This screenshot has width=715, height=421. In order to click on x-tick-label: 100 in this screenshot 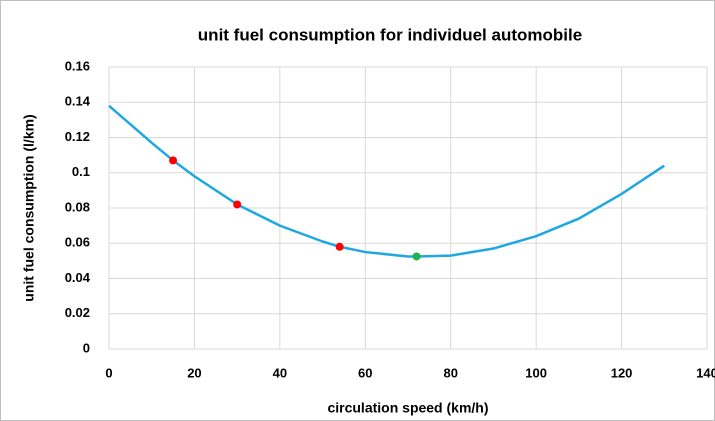, I will do `click(536, 372)`.